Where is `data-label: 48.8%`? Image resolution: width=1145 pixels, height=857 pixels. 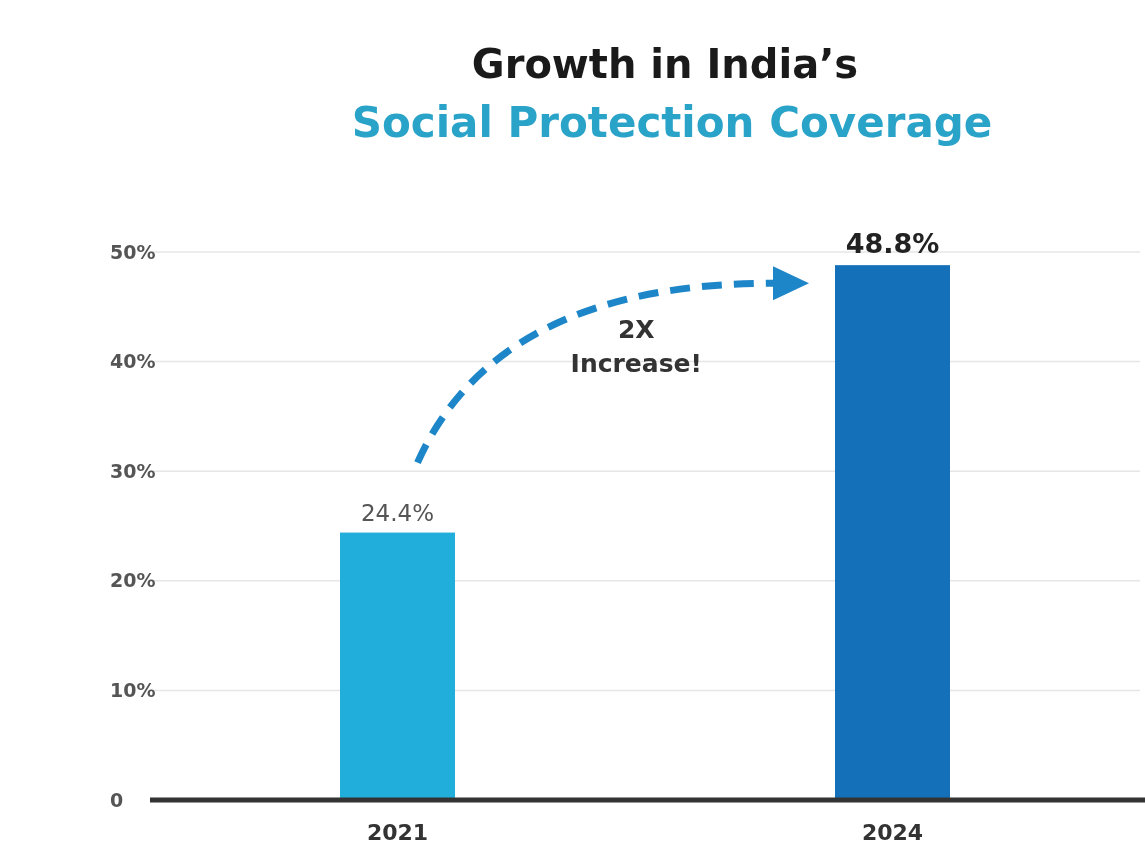
data-label: 48.8% is located at coordinates (892, 244).